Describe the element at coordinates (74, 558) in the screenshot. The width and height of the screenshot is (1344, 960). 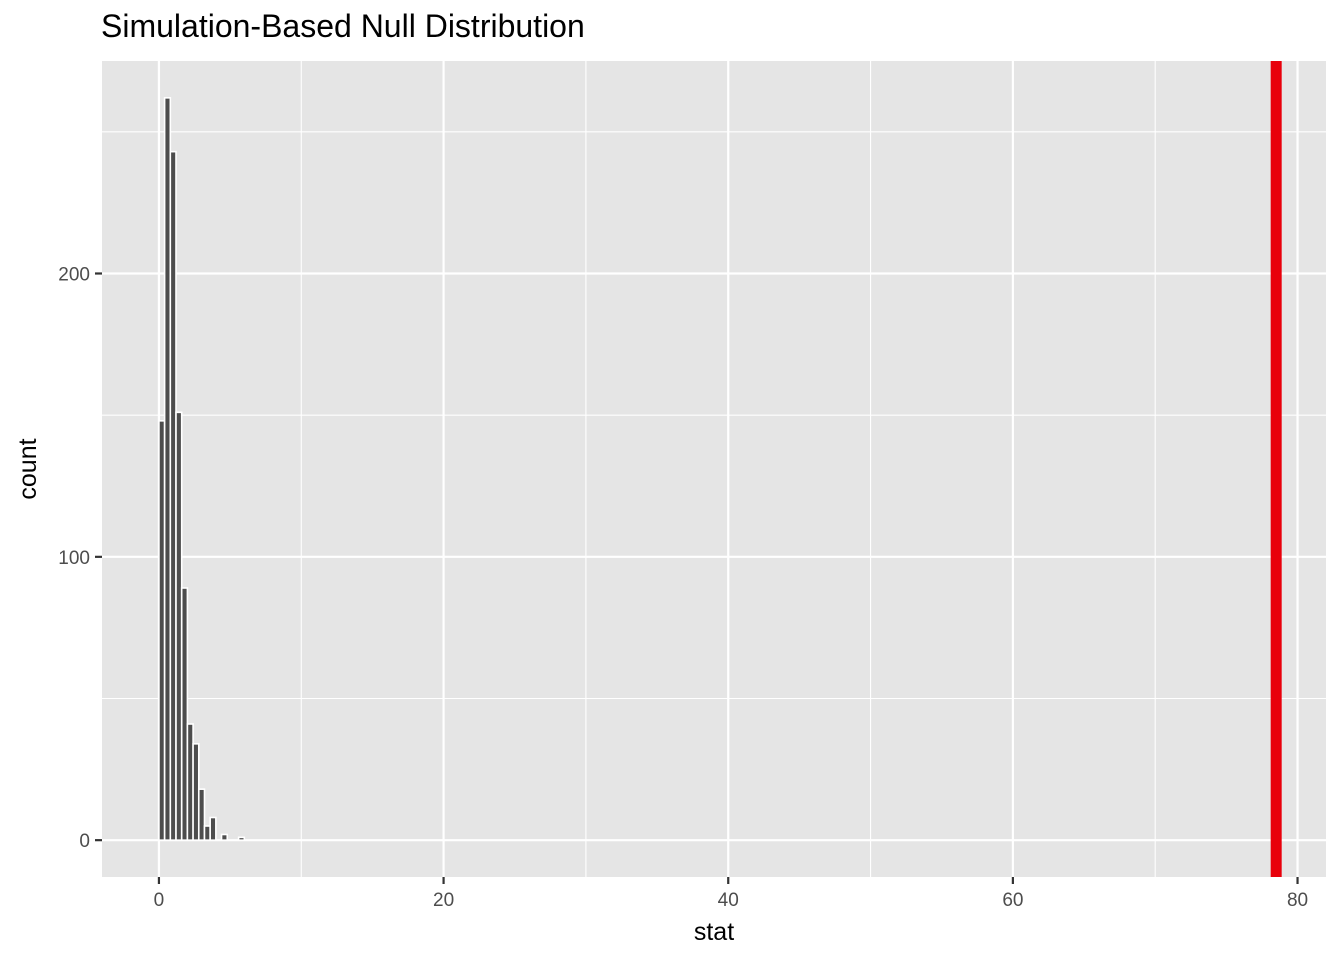
I see `y-tick-label: 100` at that location.